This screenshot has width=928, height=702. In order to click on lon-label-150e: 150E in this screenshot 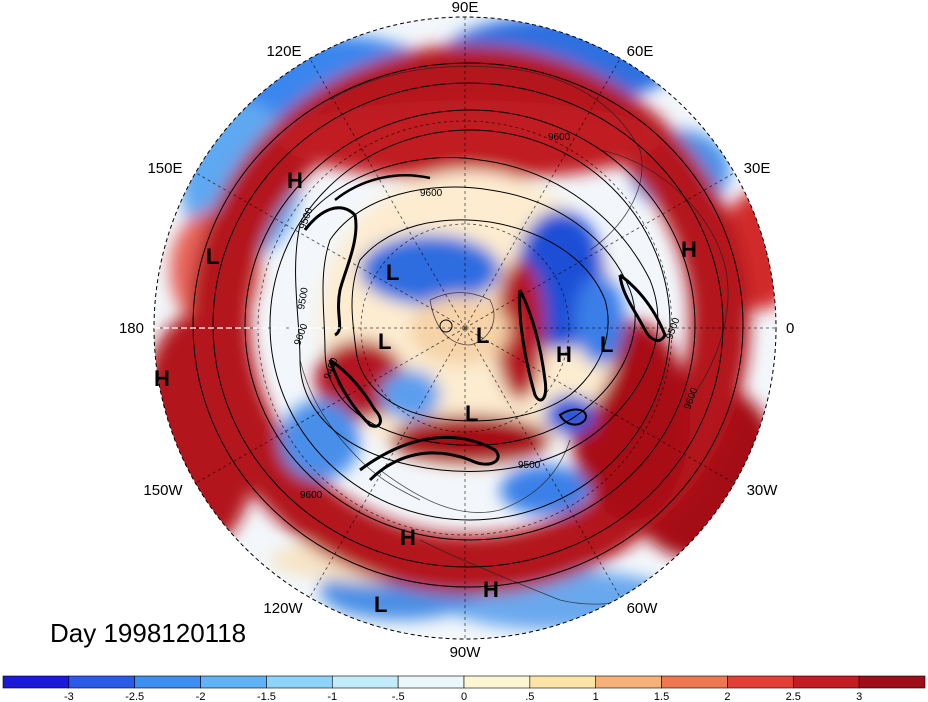, I will do `click(164, 168)`.